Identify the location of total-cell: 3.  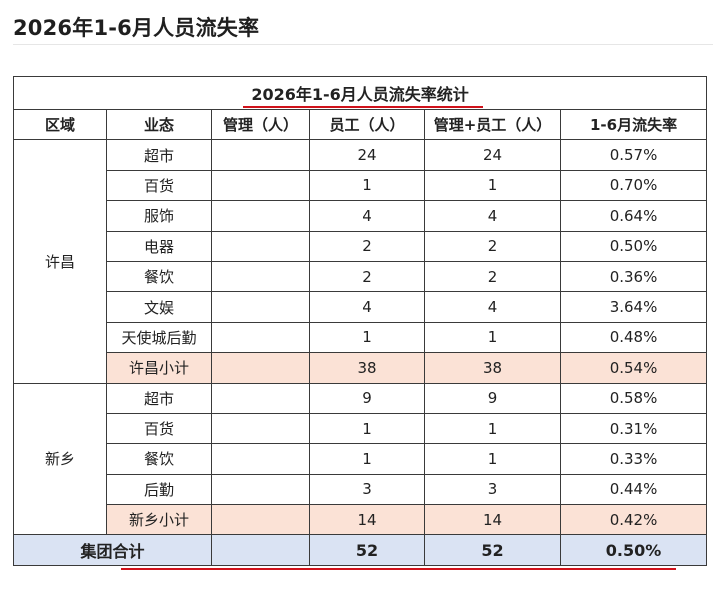
(492, 489).